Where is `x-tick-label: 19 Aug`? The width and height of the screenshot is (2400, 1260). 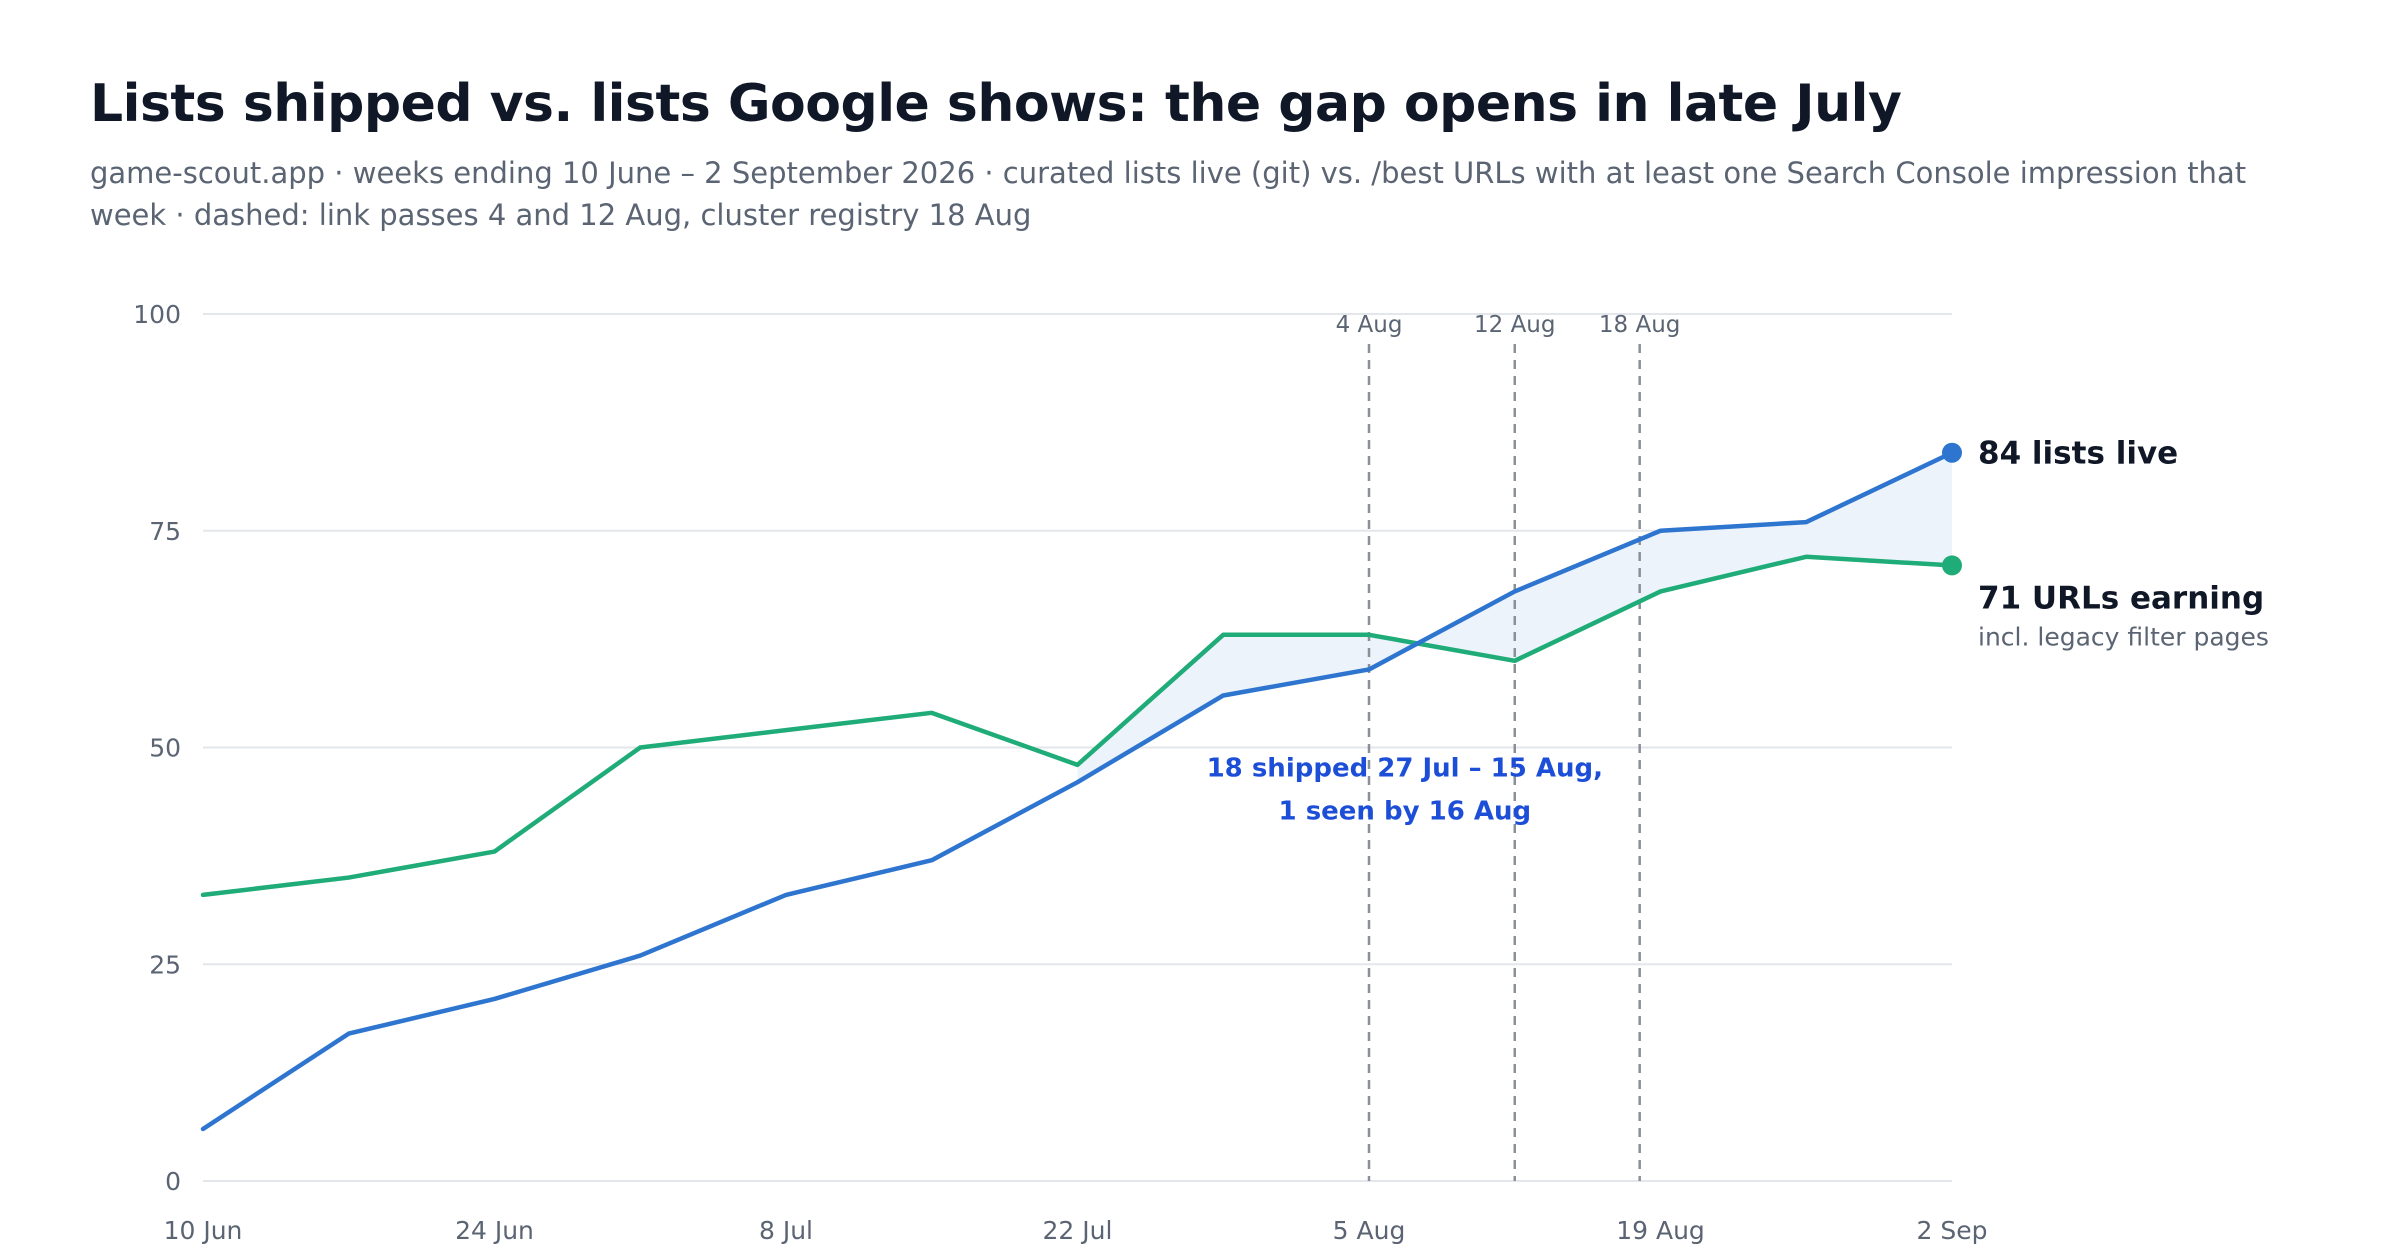
x-tick-label: 19 Aug is located at coordinates (1660, 1230).